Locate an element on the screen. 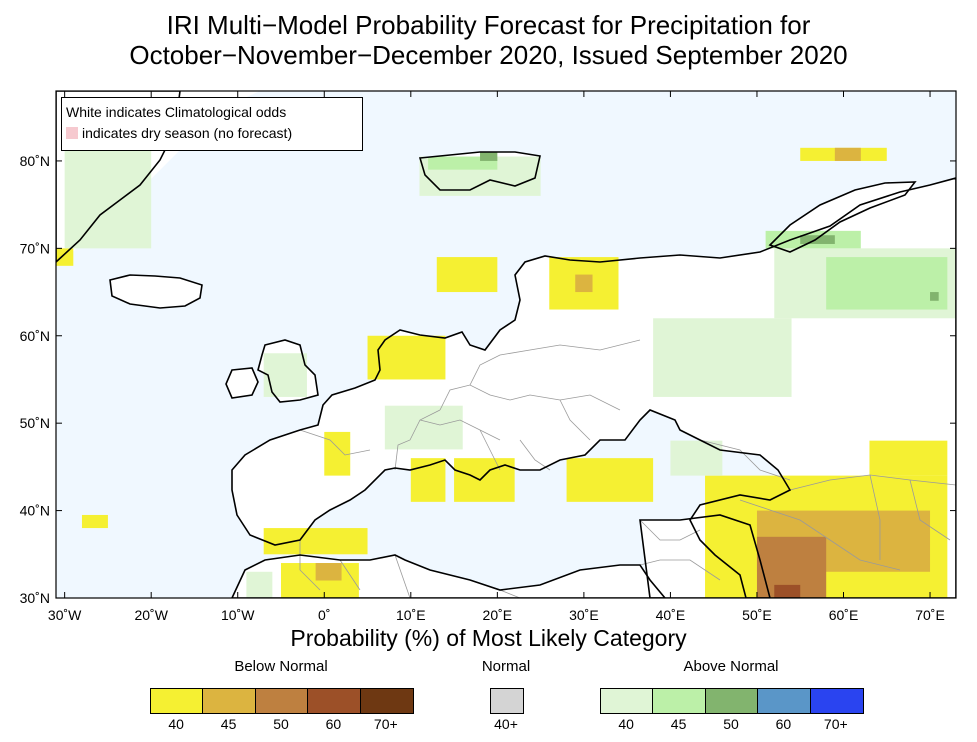  coastline-svalbard is located at coordinates (479, 171).